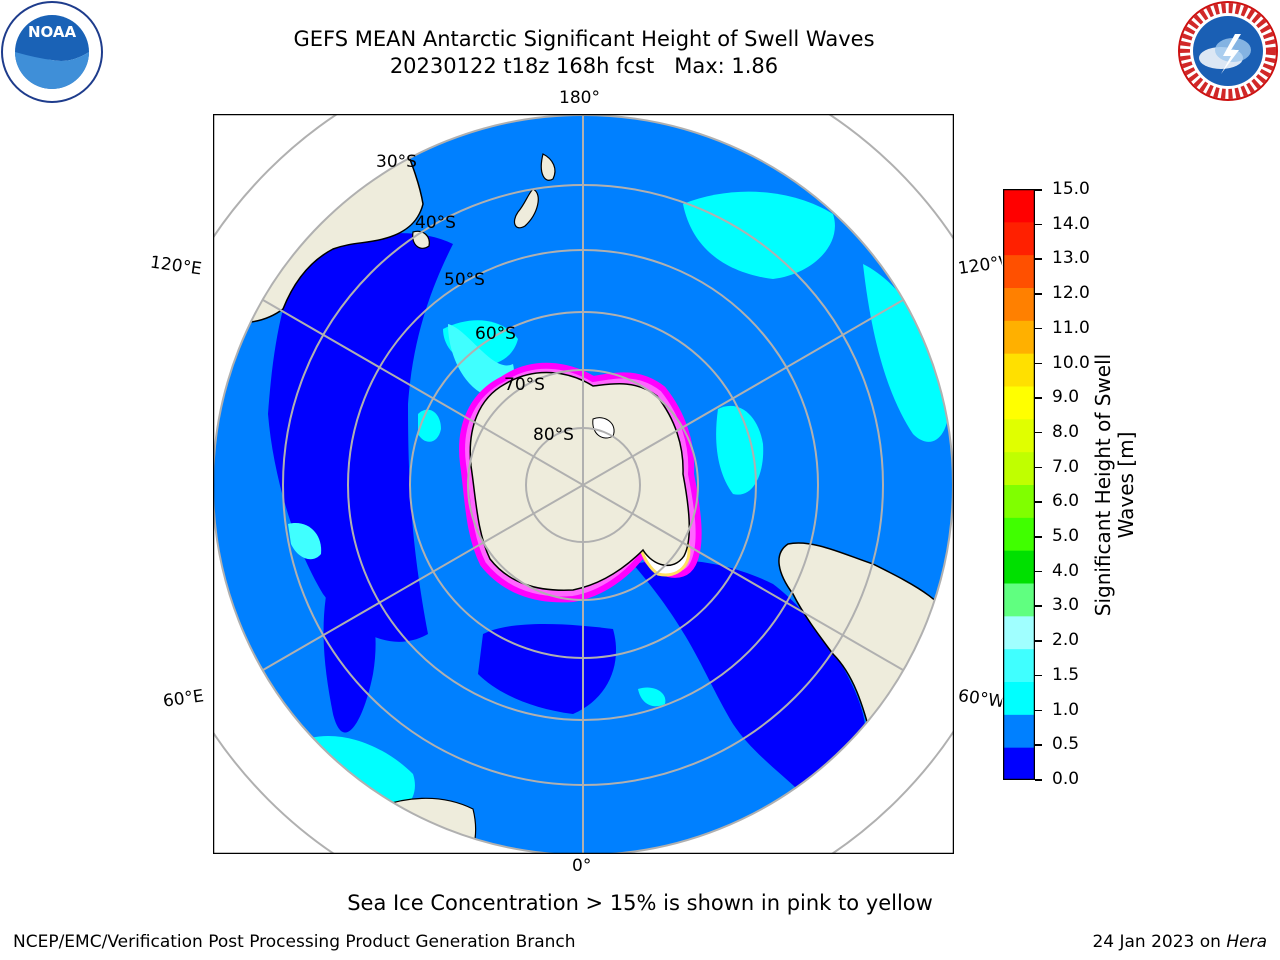 This screenshot has width=1280, height=960. What do you see at coordinates (1066, 640) in the screenshot?
I see `colorbar-tick-label: 2.0` at bounding box center [1066, 640].